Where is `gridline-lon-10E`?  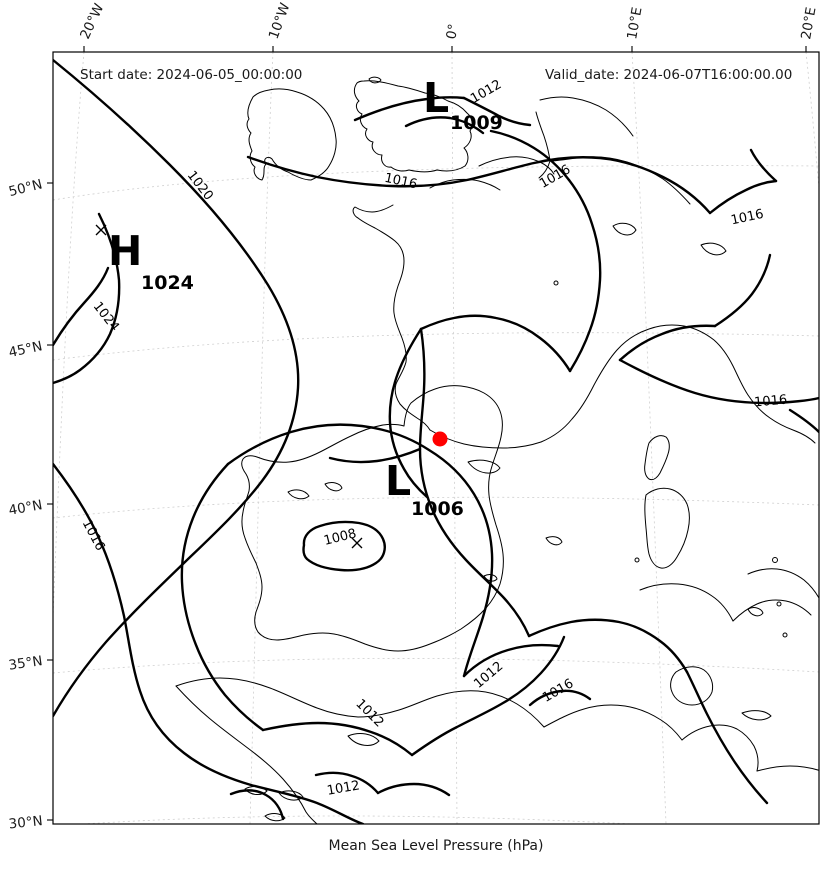
gridline-lon-10E is located at coordinates (649, 438).